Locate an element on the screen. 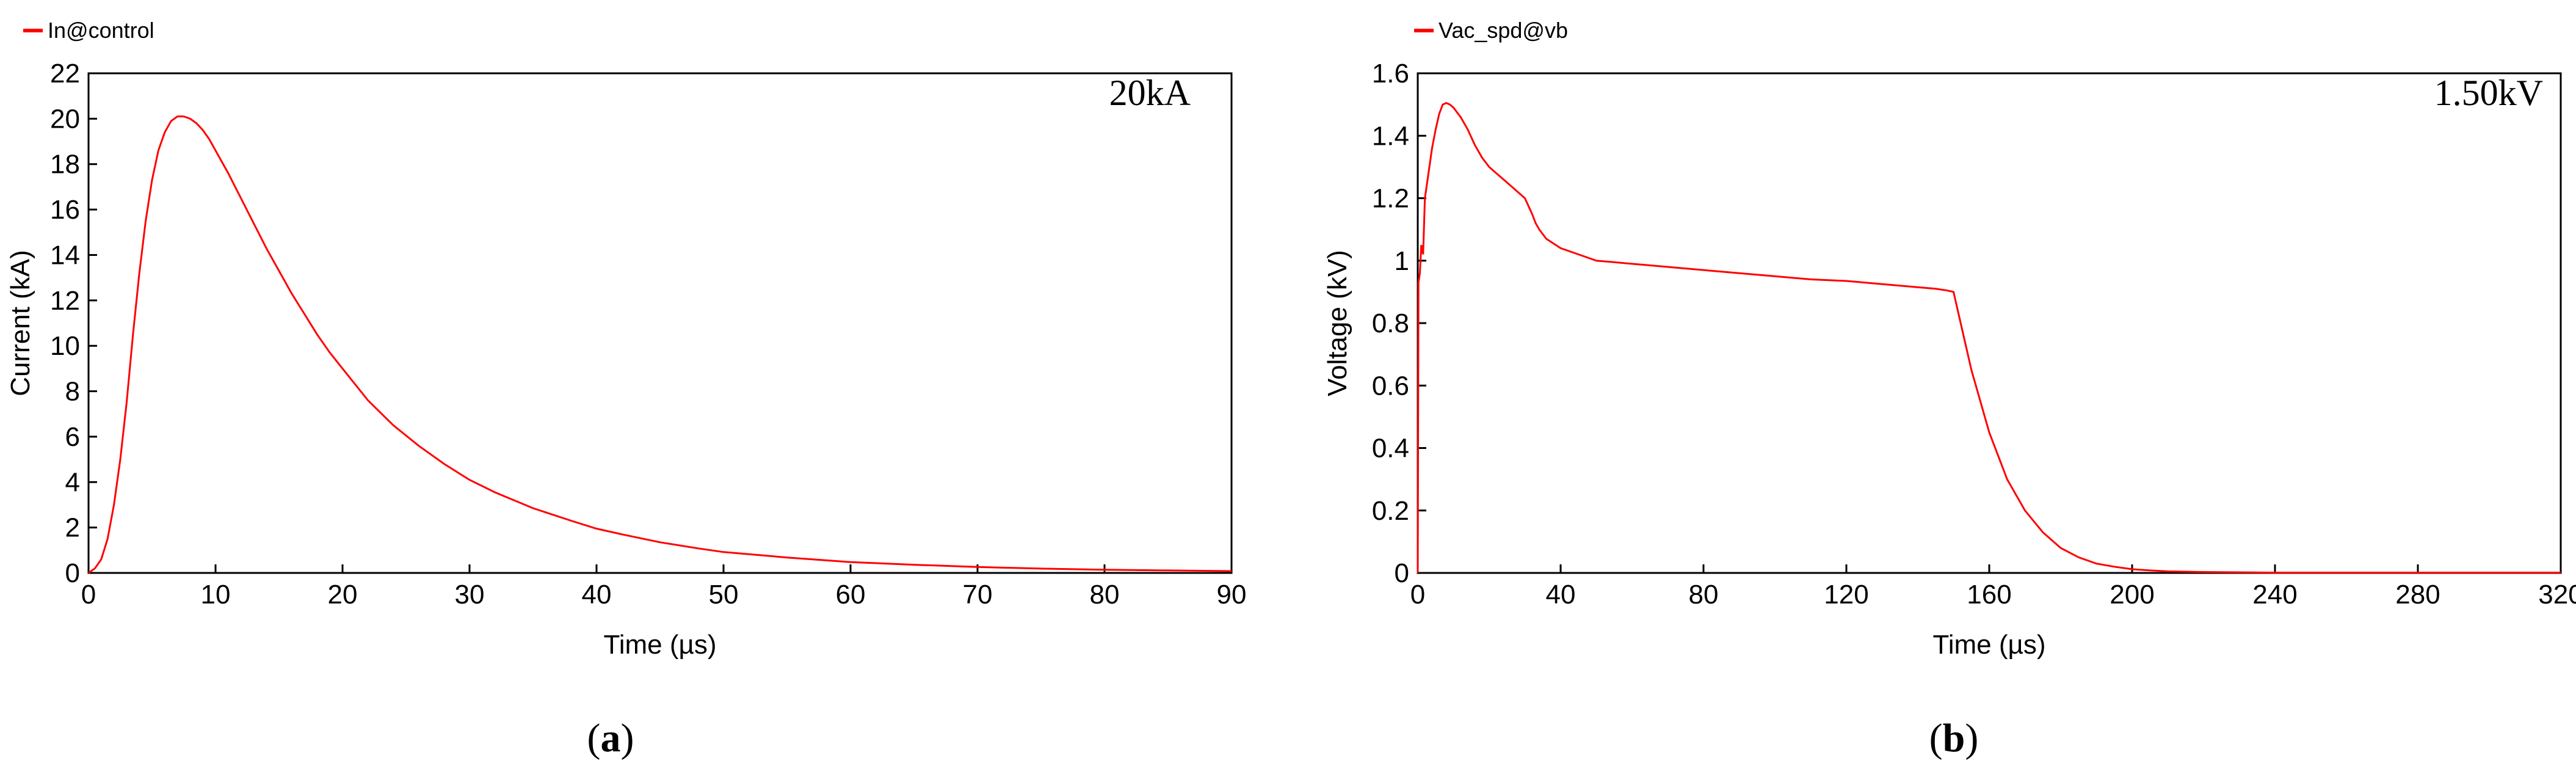  x-tick-label: 160 is located at coordinates (1989, 595).